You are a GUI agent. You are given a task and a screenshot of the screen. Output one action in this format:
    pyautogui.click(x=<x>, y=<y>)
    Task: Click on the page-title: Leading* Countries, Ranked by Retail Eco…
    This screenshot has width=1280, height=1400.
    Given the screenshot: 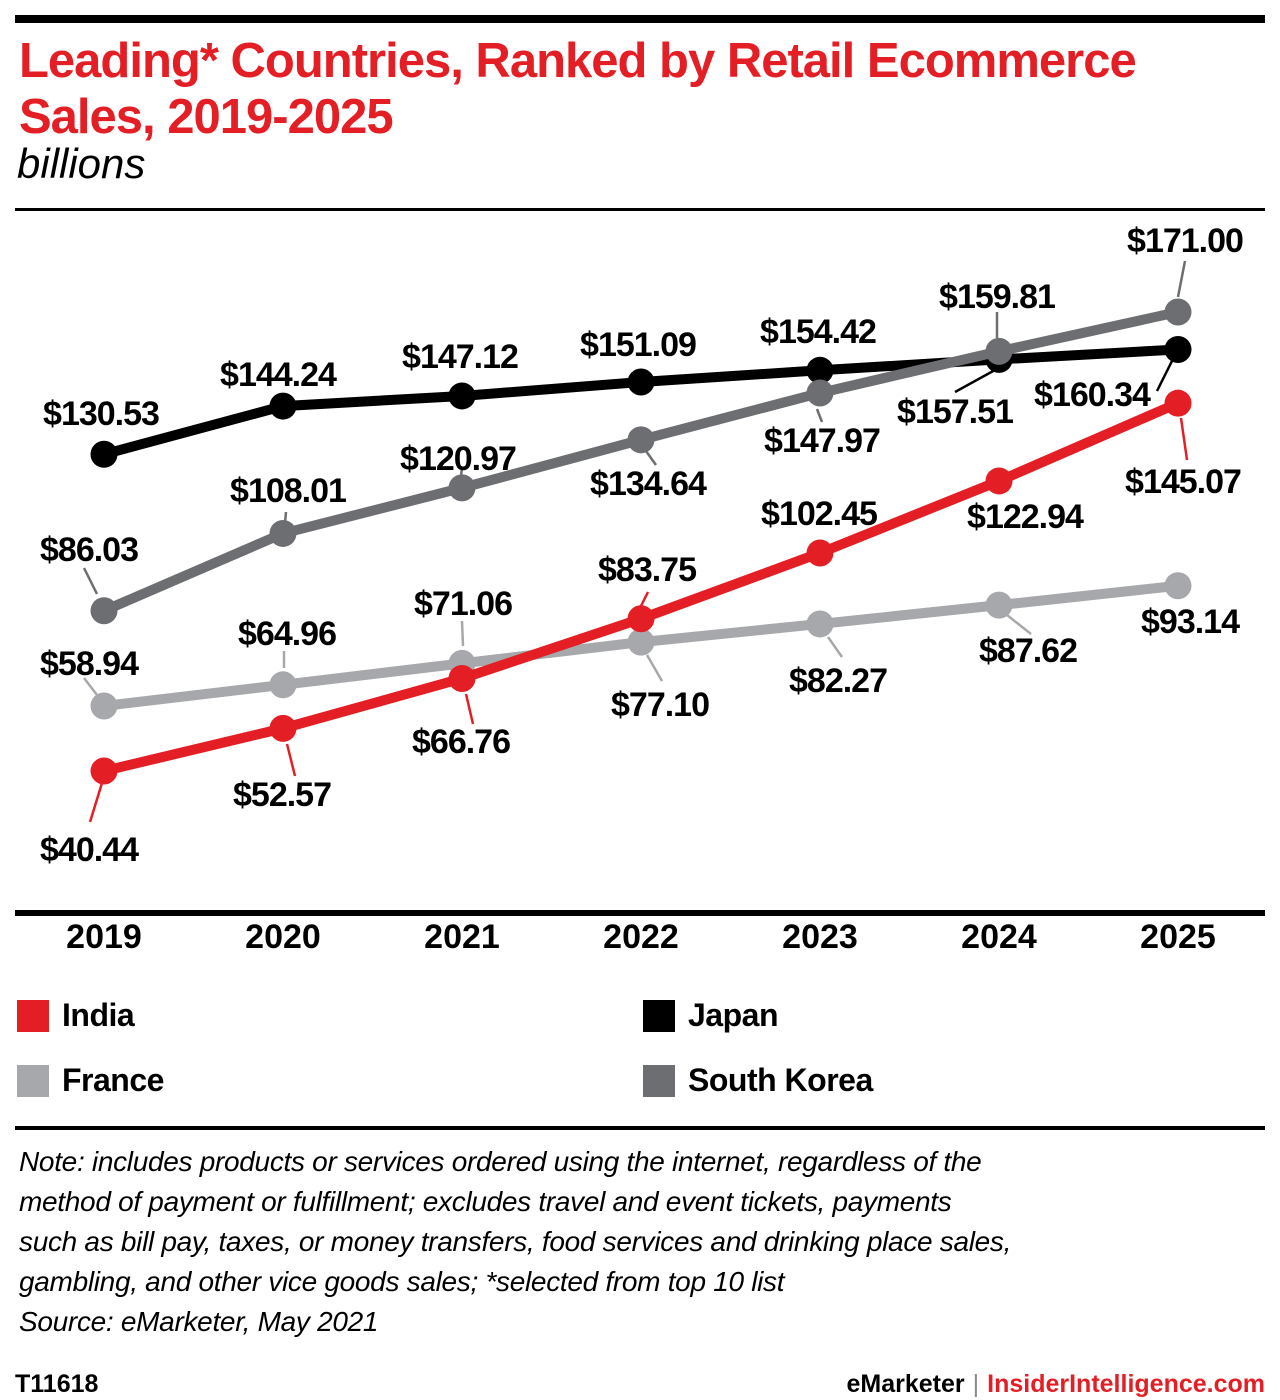 What is the action you would take?
    pyautogui.click(x=578, y=89)
    